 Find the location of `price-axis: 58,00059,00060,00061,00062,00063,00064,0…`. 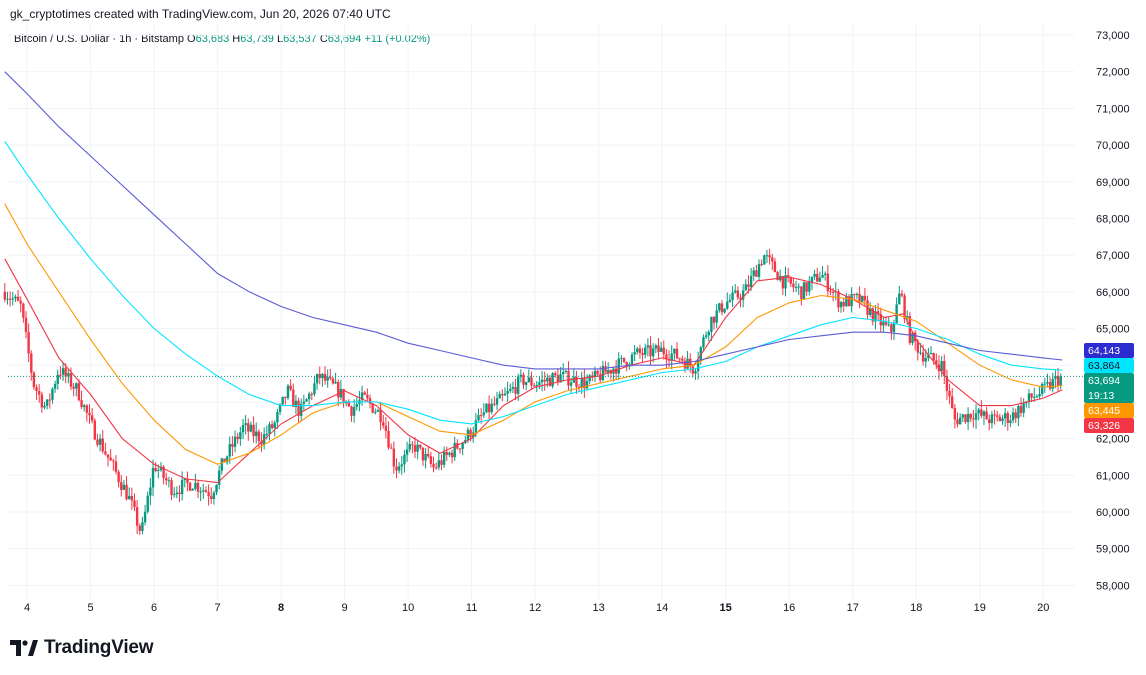

price-axis: 58,00059,00060,00061,00062,00063,00064,0… is located at coordinates (1113, 311).